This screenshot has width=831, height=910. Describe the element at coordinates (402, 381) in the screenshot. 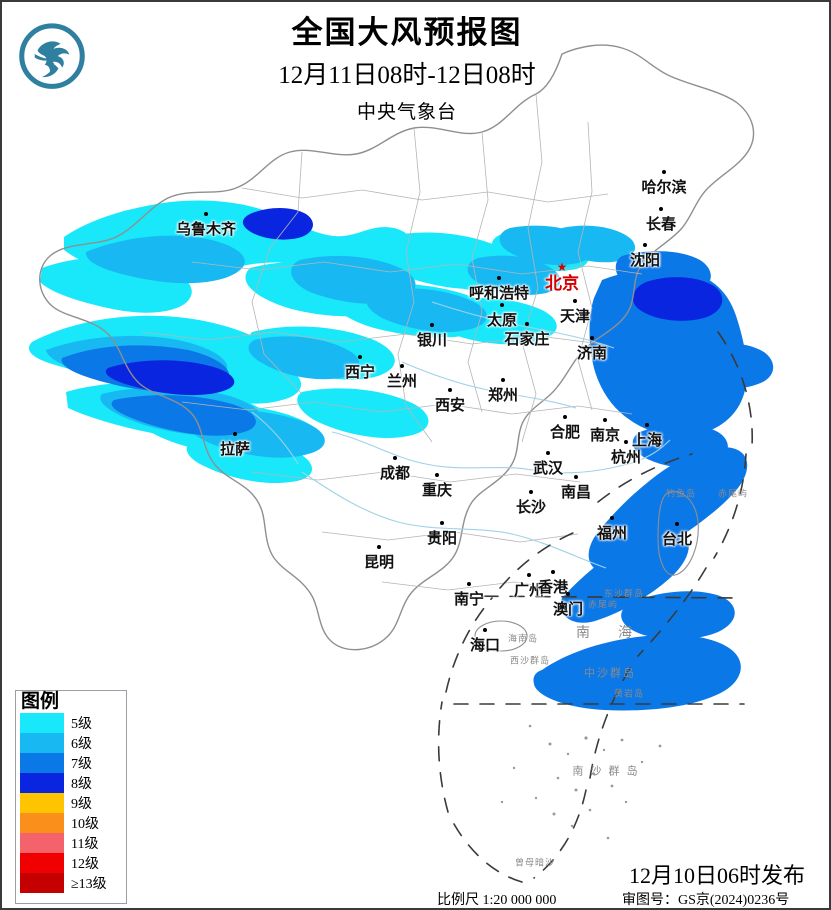

I see `city-label: 兰州` at that location.